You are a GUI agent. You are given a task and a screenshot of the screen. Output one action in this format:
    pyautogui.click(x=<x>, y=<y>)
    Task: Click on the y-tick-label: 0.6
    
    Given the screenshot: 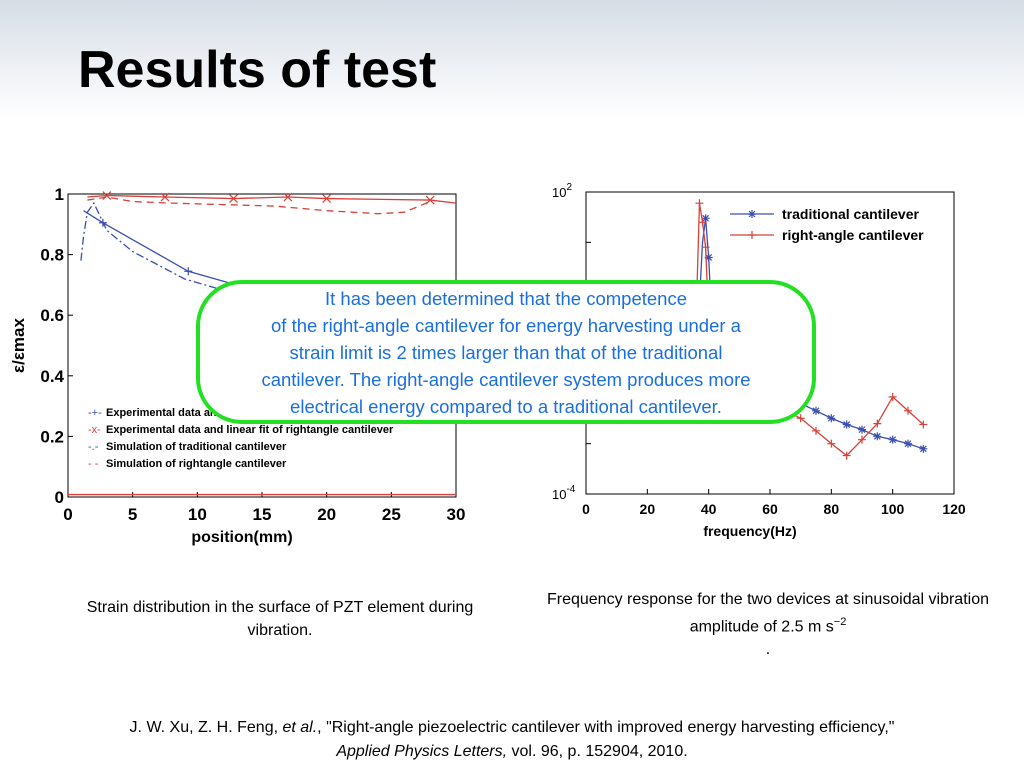 What is the action you would take?
    pyautogui.click(x=52, y=315)
    